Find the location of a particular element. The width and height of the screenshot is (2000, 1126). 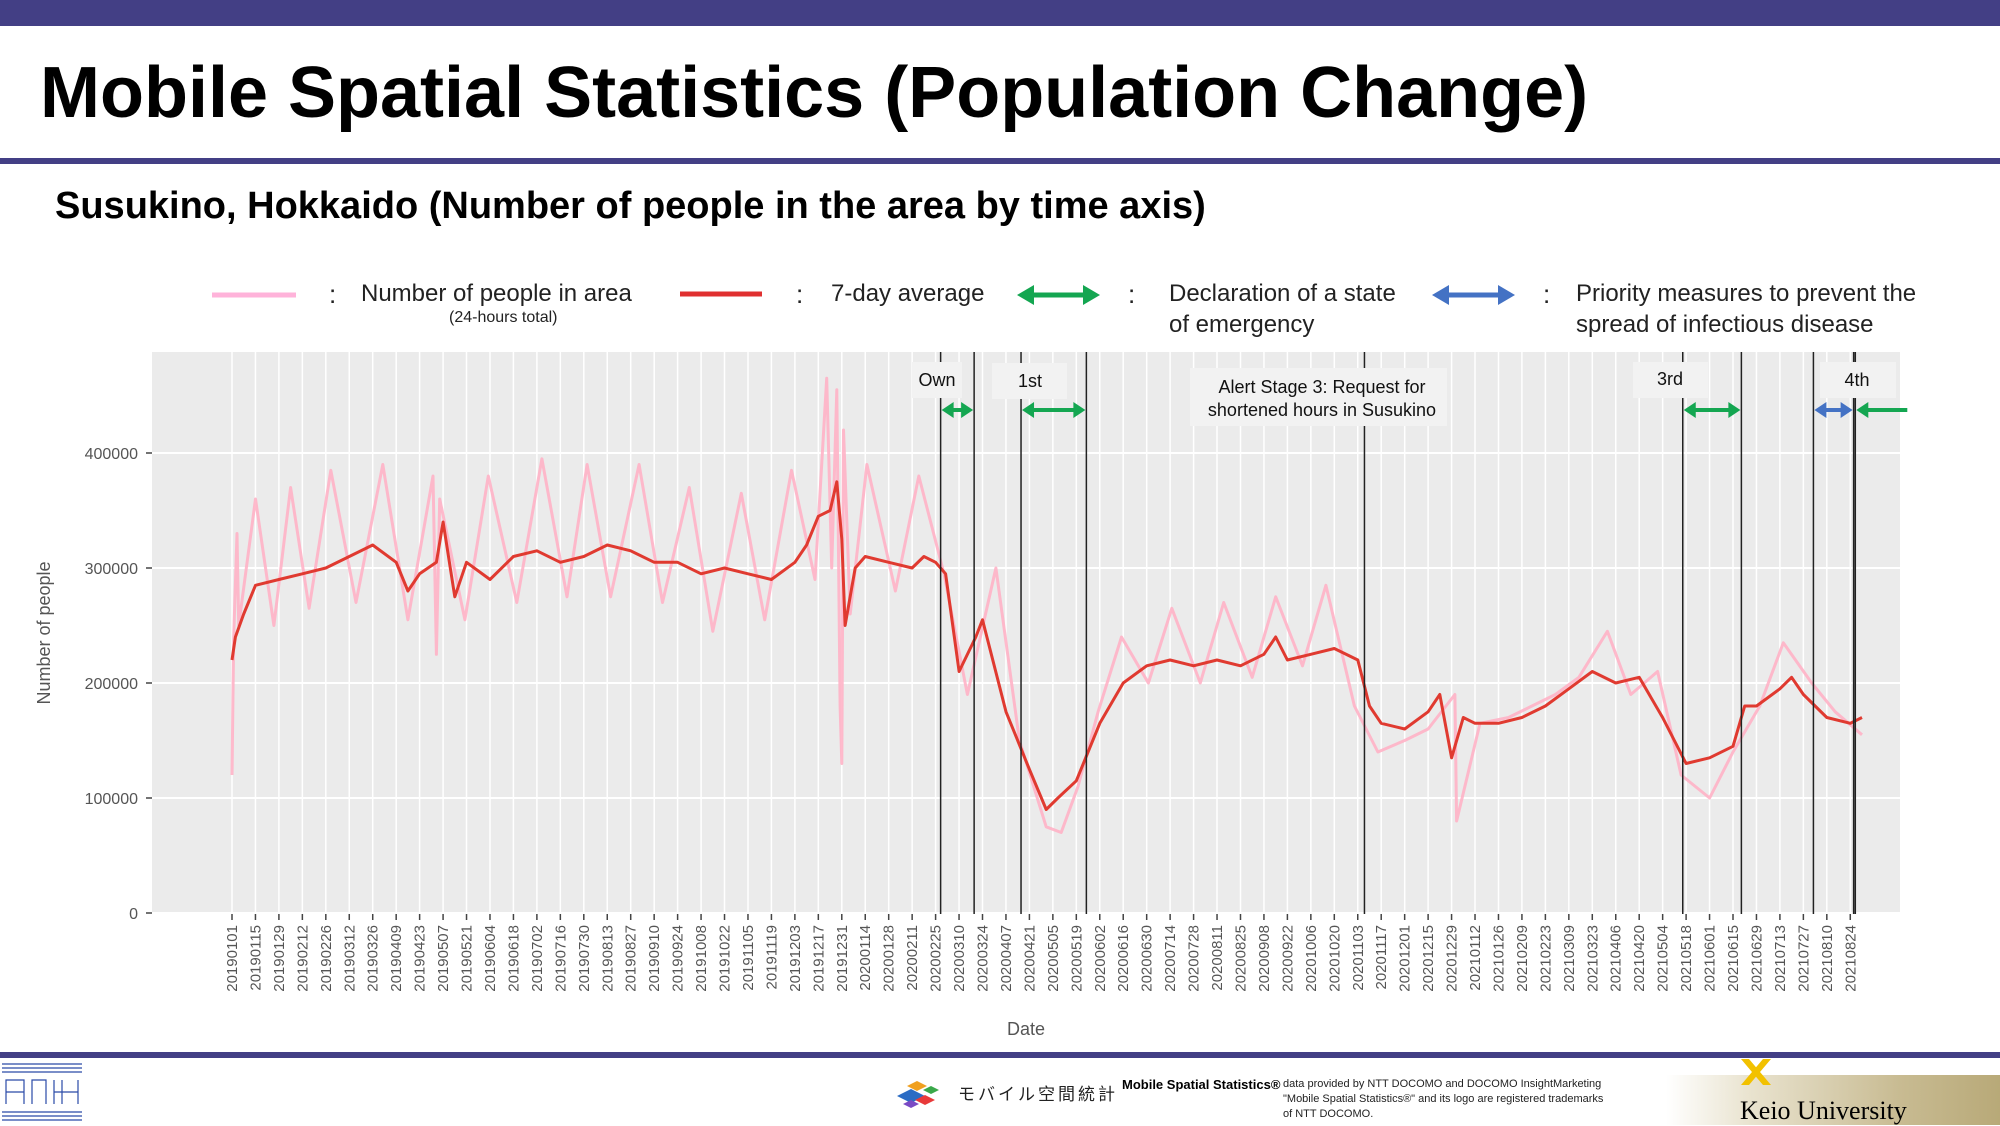

x-tick-label: 20200211 is located at coordinates (912, 958).